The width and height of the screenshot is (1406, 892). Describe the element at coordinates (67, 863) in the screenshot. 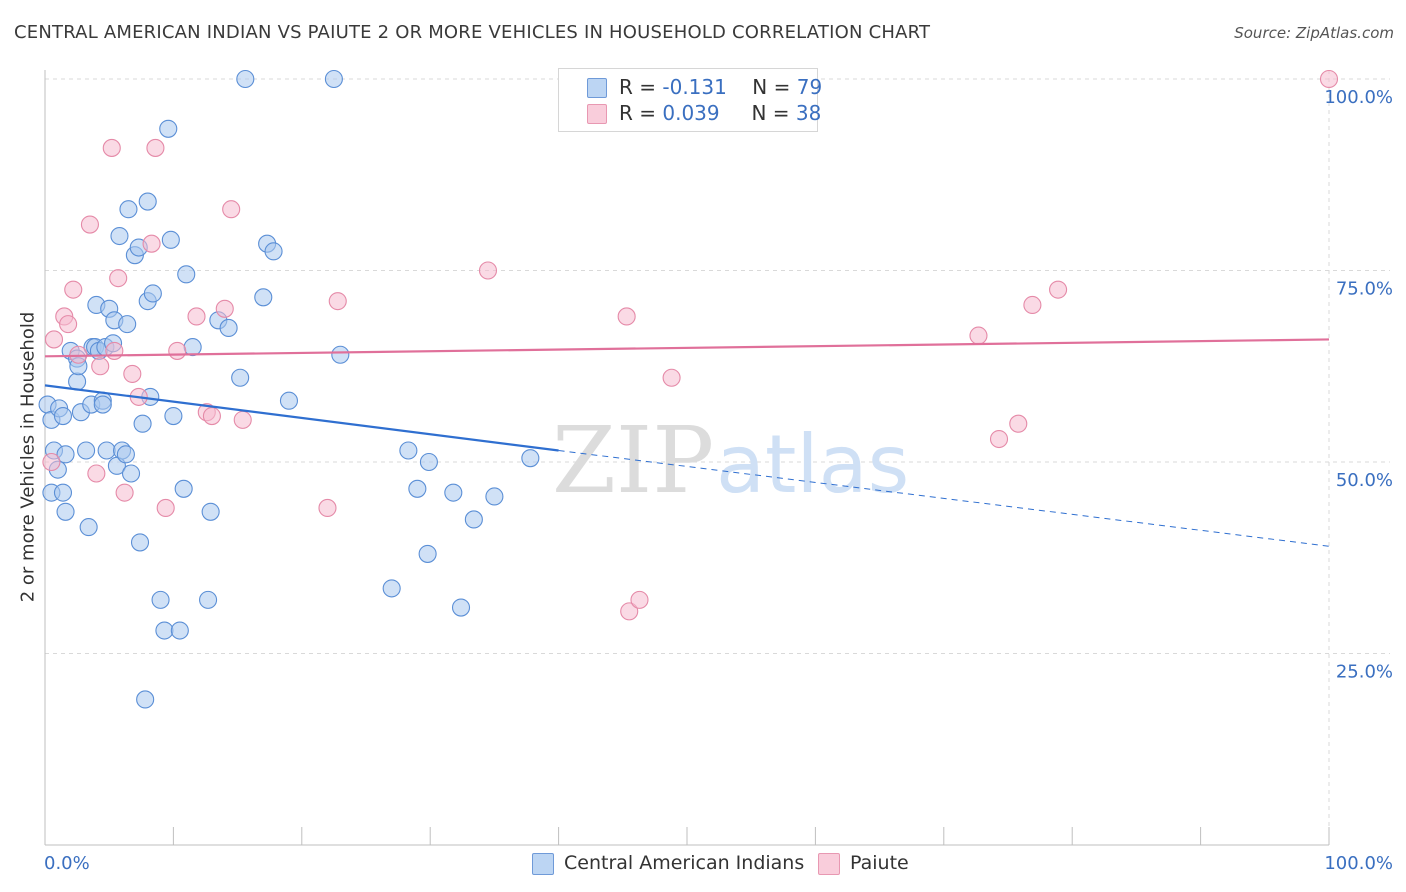

I see `x-tick-label-0: 0.0%` at that location.